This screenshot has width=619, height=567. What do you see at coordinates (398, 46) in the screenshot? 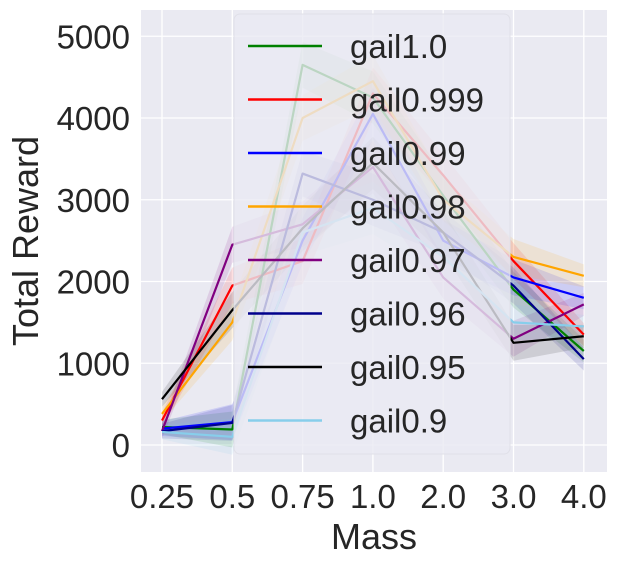
I see `legend-label: gail1.0` at bounding box center [398, 46].